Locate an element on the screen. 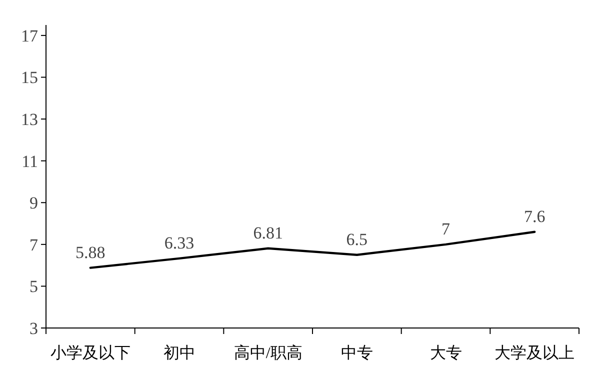  x-tick-label: 高中/职高 is located at coordinates (268, 353).